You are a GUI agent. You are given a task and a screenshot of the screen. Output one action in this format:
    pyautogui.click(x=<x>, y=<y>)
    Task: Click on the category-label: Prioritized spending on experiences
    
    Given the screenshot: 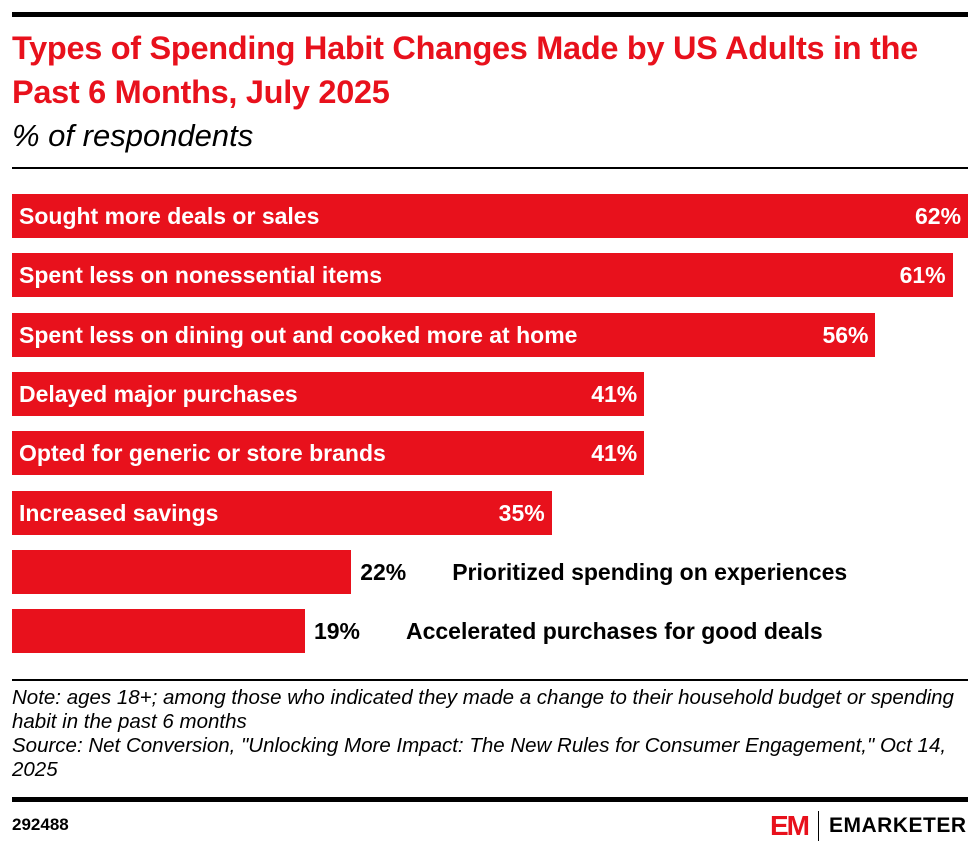 What is the action you would take?
    pyautogui.click(x=650, y=571)
    